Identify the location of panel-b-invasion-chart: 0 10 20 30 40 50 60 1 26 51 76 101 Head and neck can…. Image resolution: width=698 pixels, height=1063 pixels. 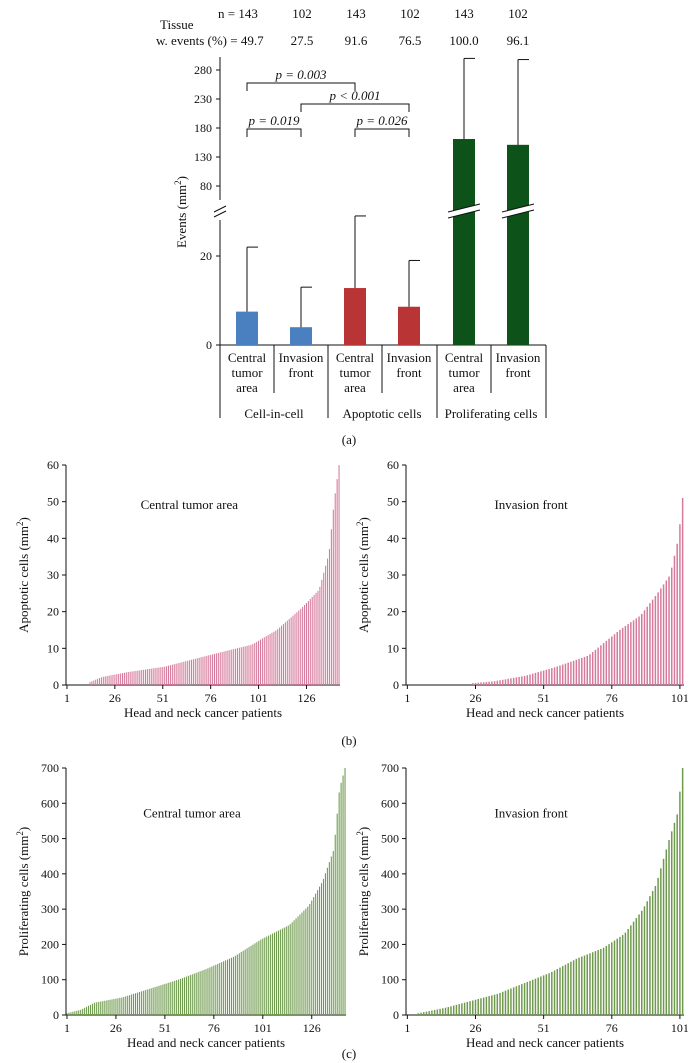
(522, 589).